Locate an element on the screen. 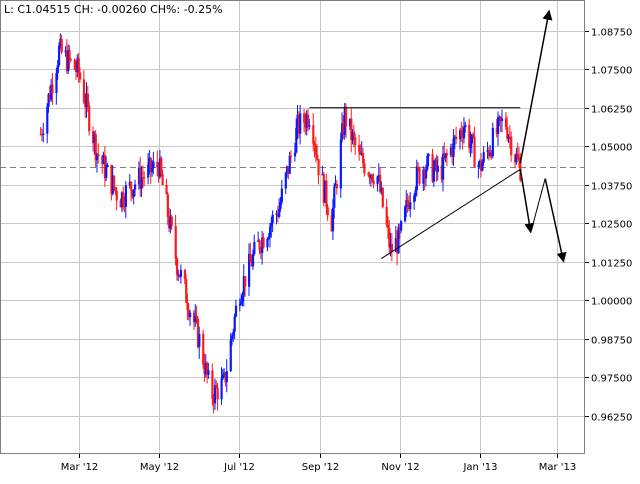 The image size is (640, 484). trend-line is located at coordinates (451, 213).